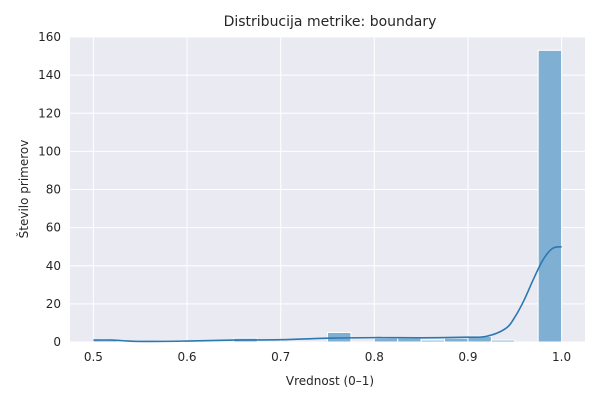 The width and height of the screenshot is (600, 400). Describe the element at coordinates (53, 266) in the screenshot. I see `y-tick-label: 40` at that location.